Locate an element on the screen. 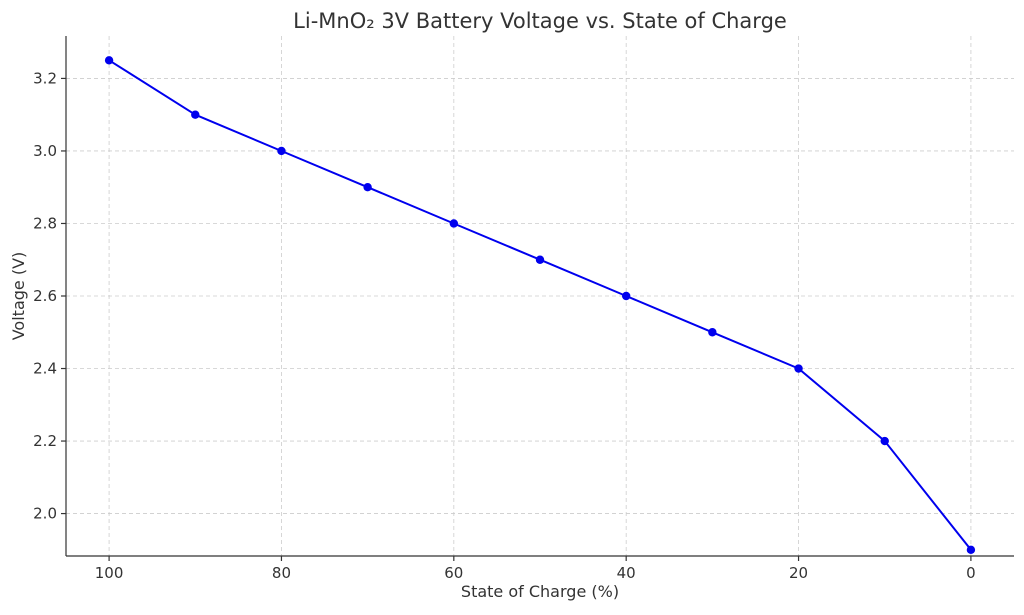  y-tick-label: 2.4 is located at coordinates (45, 369).